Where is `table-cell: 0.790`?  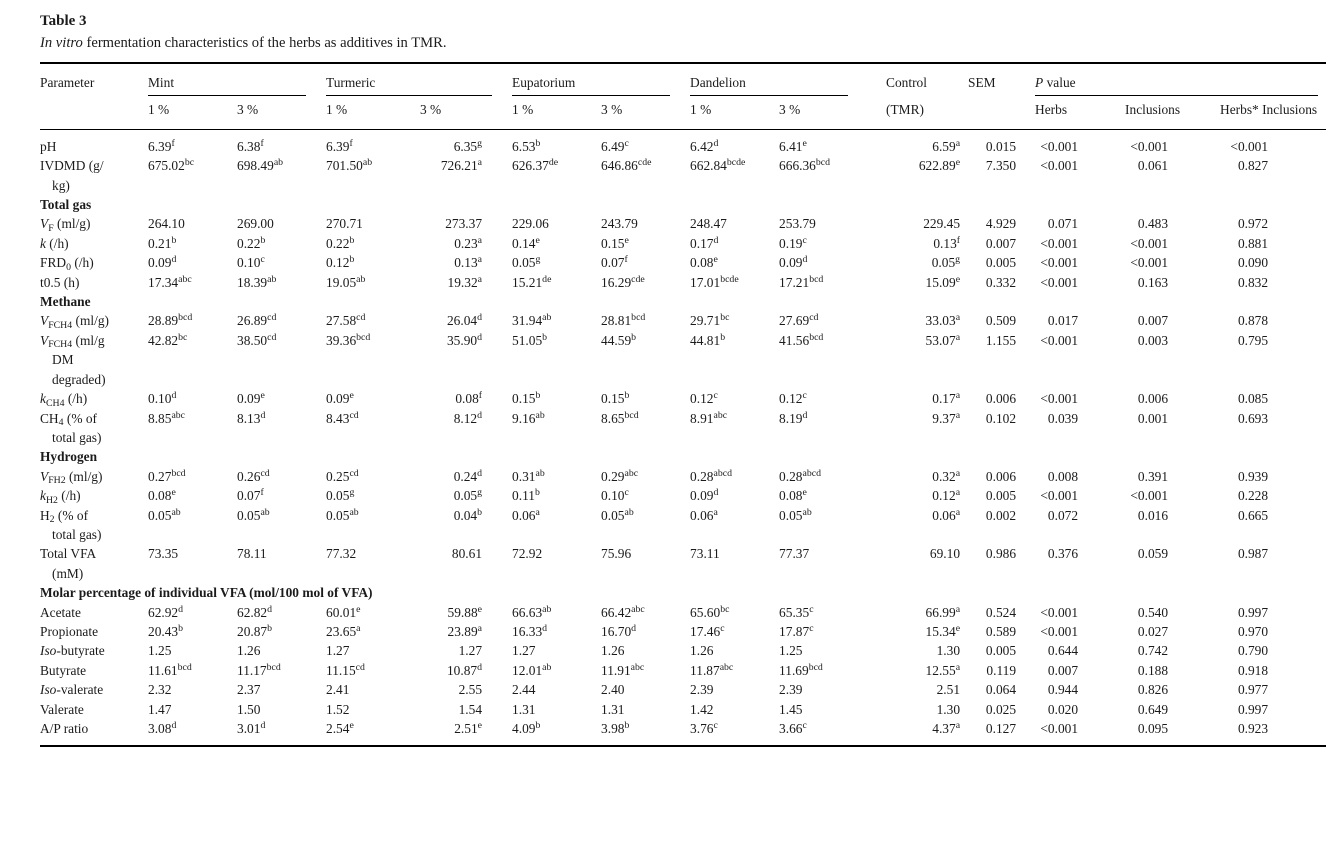 table-cell: 0.790 is located at coordinates (1253, 651).